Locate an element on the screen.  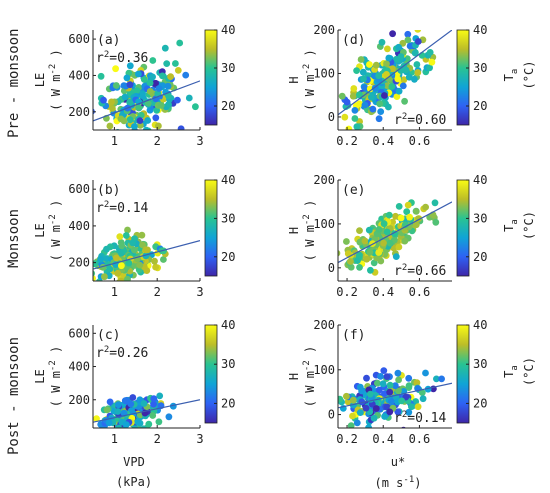
y-unit-c: ( W m-2 ) is located at coordinates (55, 376).